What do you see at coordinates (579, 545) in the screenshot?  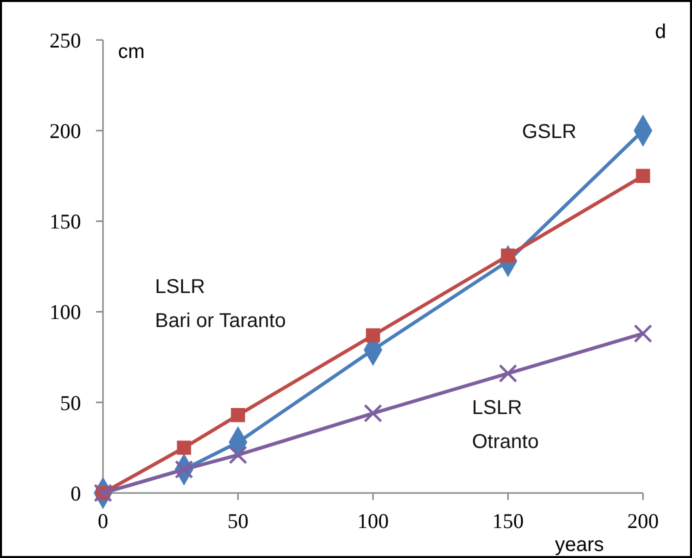 I see `x-axis-title: years` at bounding box center [579, 545].